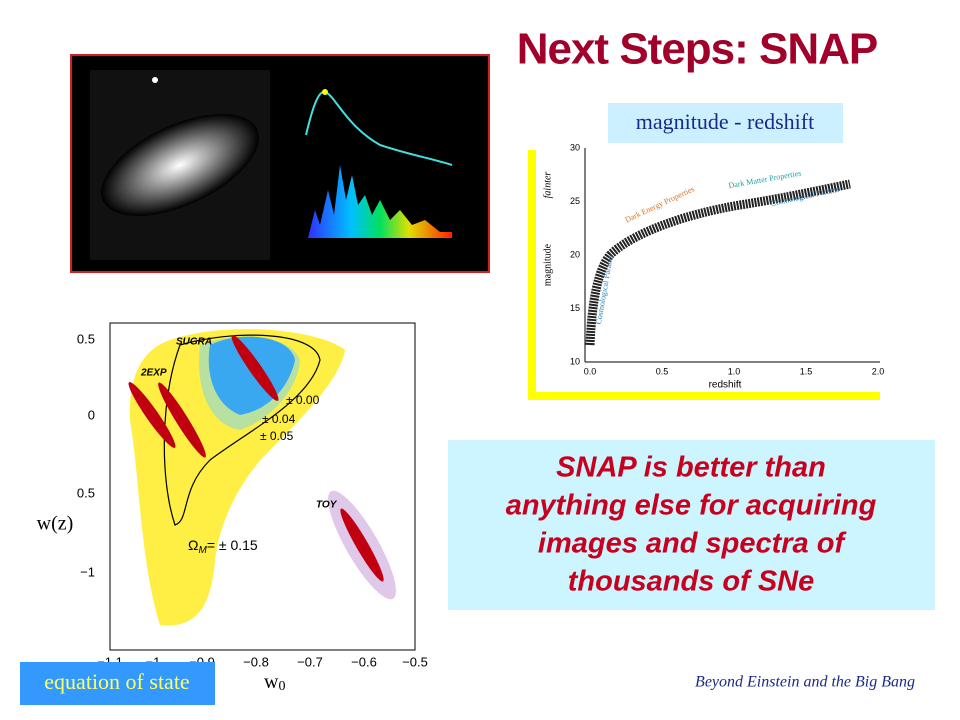 Image resolution: width=960 pixels, height=720 pixels. What do you see at coordinates (734, 371) in the screenshot?
I see `x-tick-label: 1.0` at bounding box center [734, 371].